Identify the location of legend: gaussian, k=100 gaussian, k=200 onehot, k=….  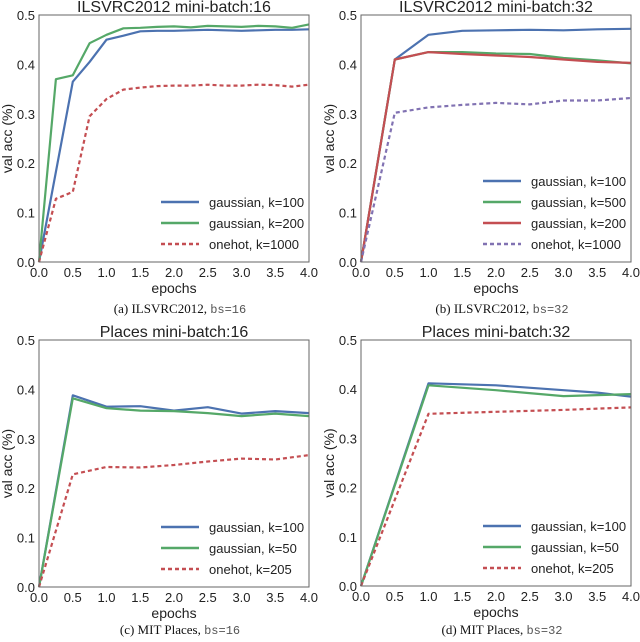
(232, 223).